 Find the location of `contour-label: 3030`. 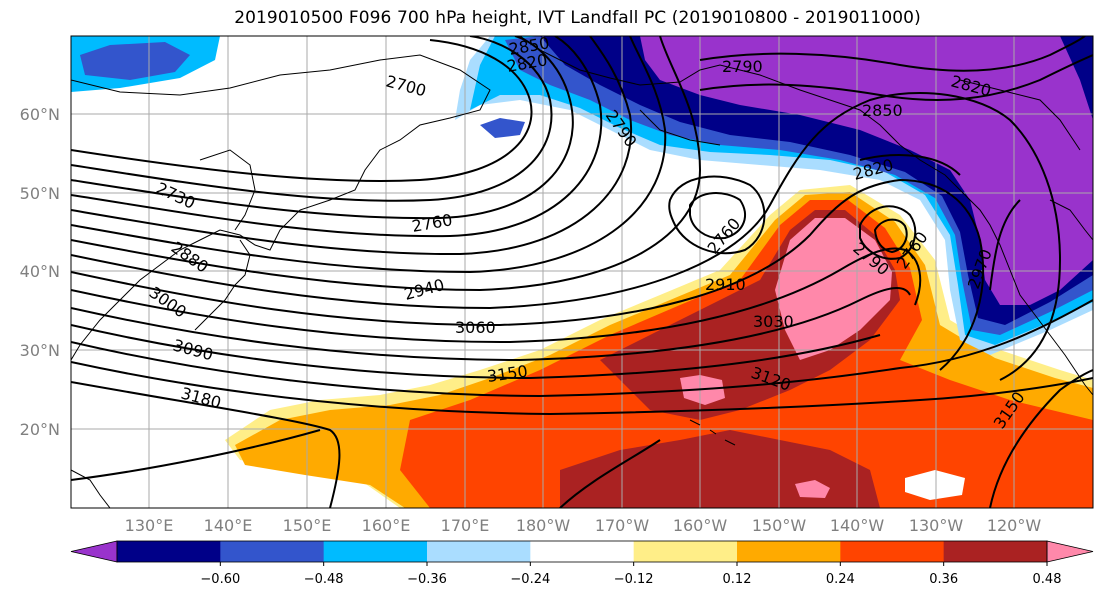

contour-label: 3030 is located at coordinates (773, 321).